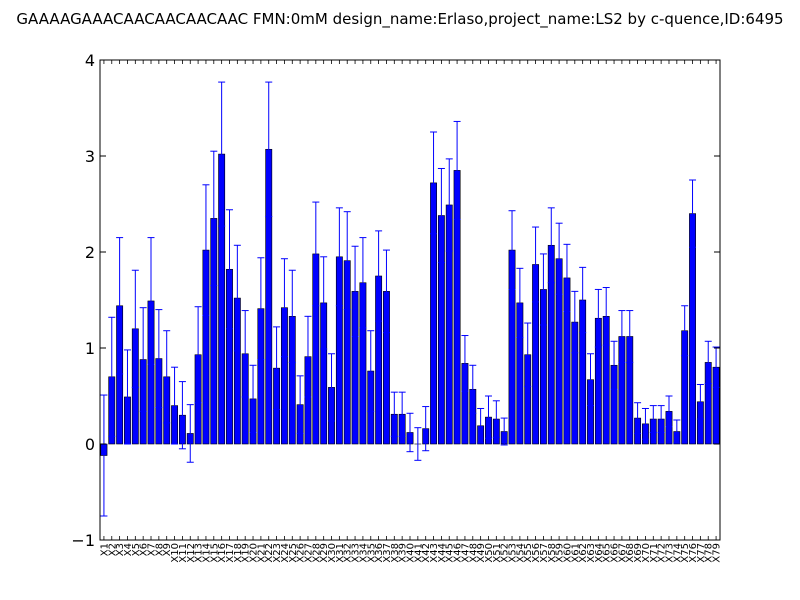 This screenshot has height=600, width=800. I want to click on xtick-label-X19: X19, so click(246, 553).